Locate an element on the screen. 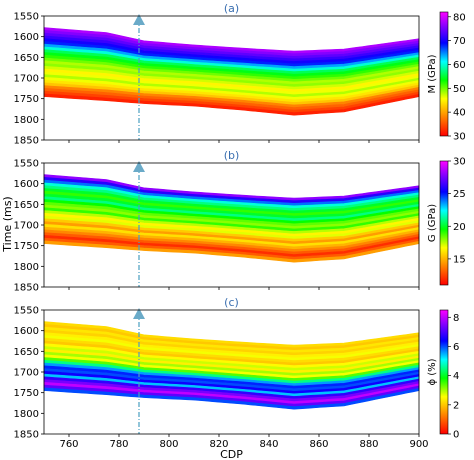 This screenshot has width=474, height=460. colorbar-tick-label: 60 is located at coordinates (459, 65).